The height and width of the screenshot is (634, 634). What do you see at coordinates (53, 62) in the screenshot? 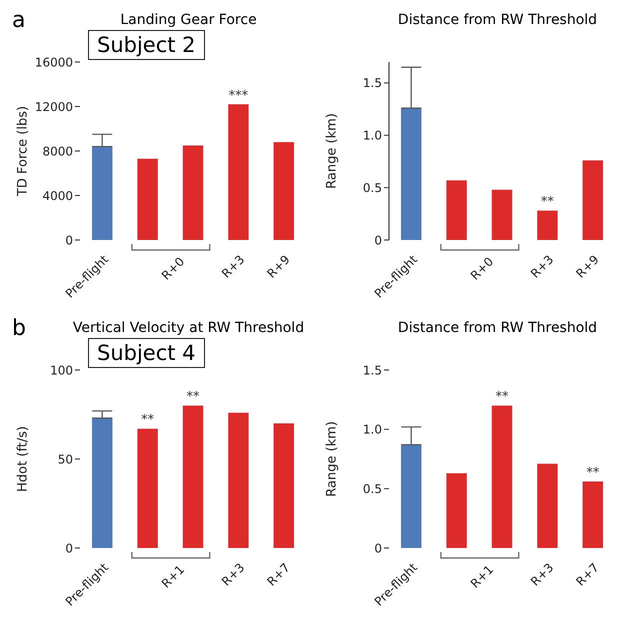
I see `y-tick-label: 16000` at bounding box center [53, 62].